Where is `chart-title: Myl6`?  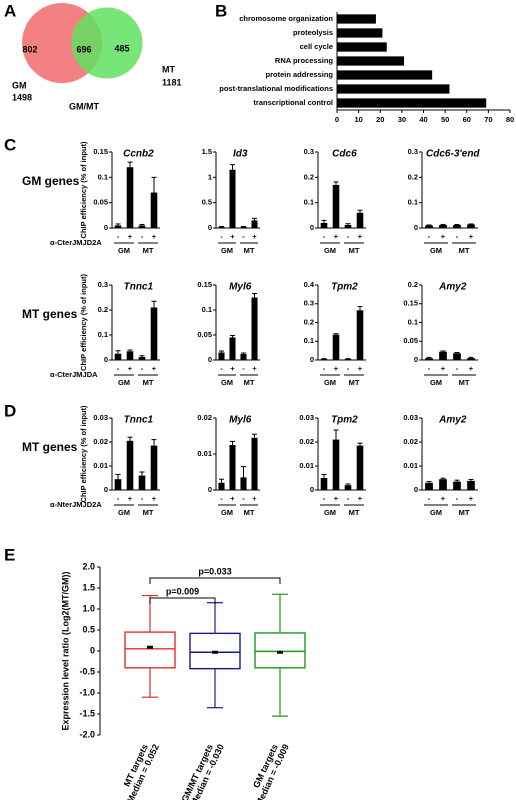
chart-title: Myl6 is located at coordinates (240, 420).